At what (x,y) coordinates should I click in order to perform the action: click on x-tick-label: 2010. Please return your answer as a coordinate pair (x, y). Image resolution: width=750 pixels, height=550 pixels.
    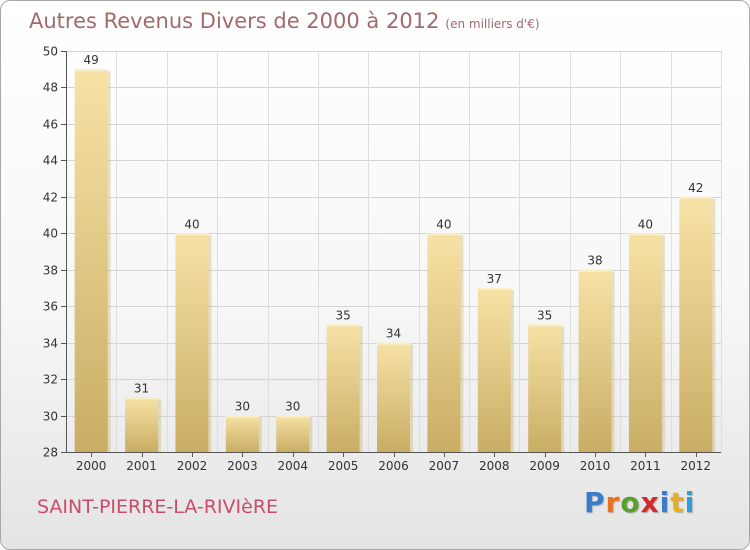
    Looking at the image, I should click on (595, 466).